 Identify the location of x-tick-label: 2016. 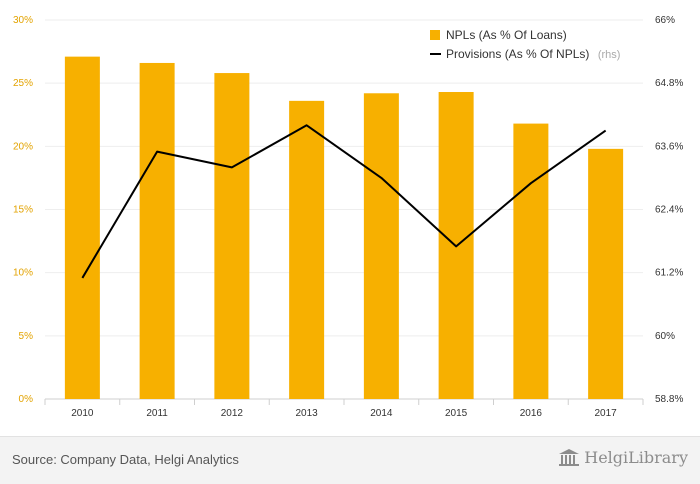
(531, 413).